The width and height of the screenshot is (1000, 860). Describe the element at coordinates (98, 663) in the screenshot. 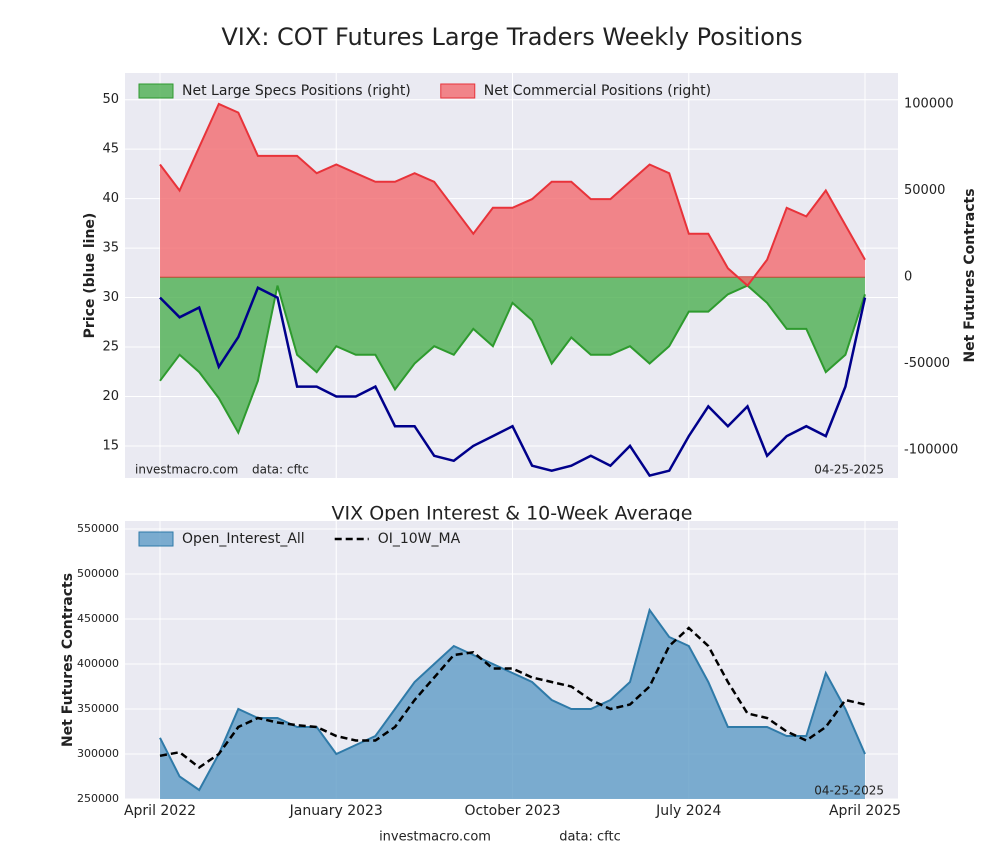

I see `y-tick-label: 400000` at that location.